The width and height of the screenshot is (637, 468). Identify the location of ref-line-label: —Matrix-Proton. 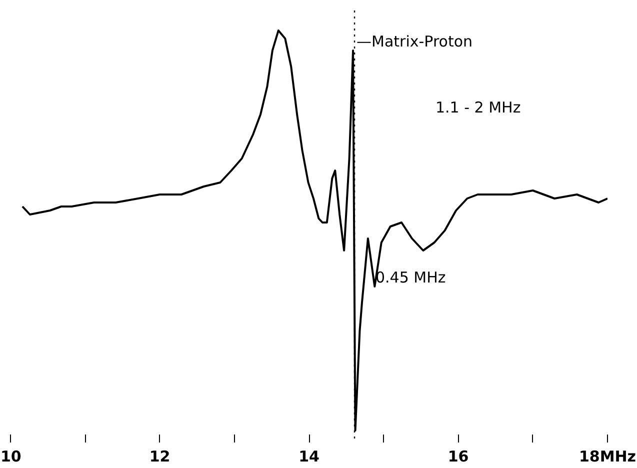
(414, 41).